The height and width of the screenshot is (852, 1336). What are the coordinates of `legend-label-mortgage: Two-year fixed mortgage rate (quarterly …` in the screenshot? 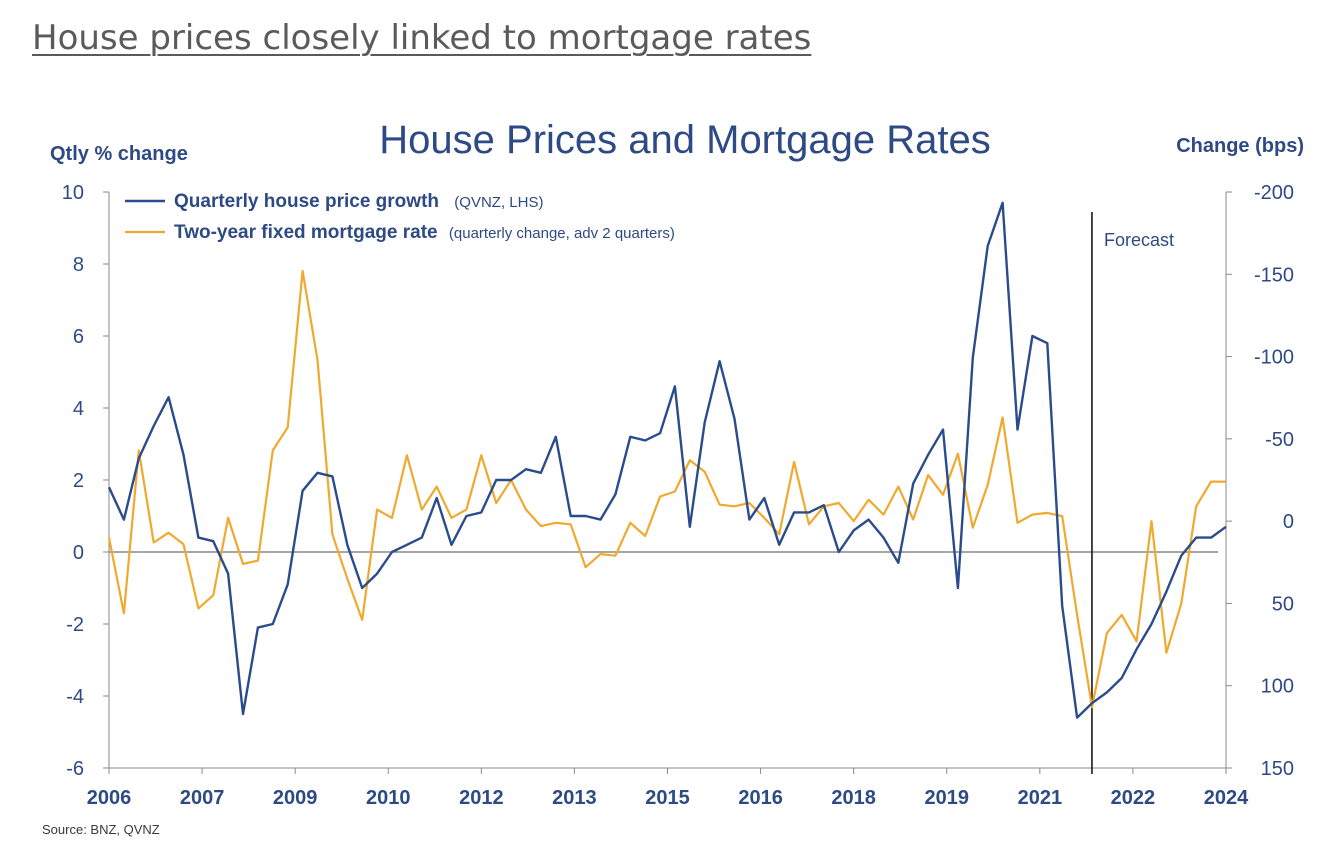 It's located at (424, 232).